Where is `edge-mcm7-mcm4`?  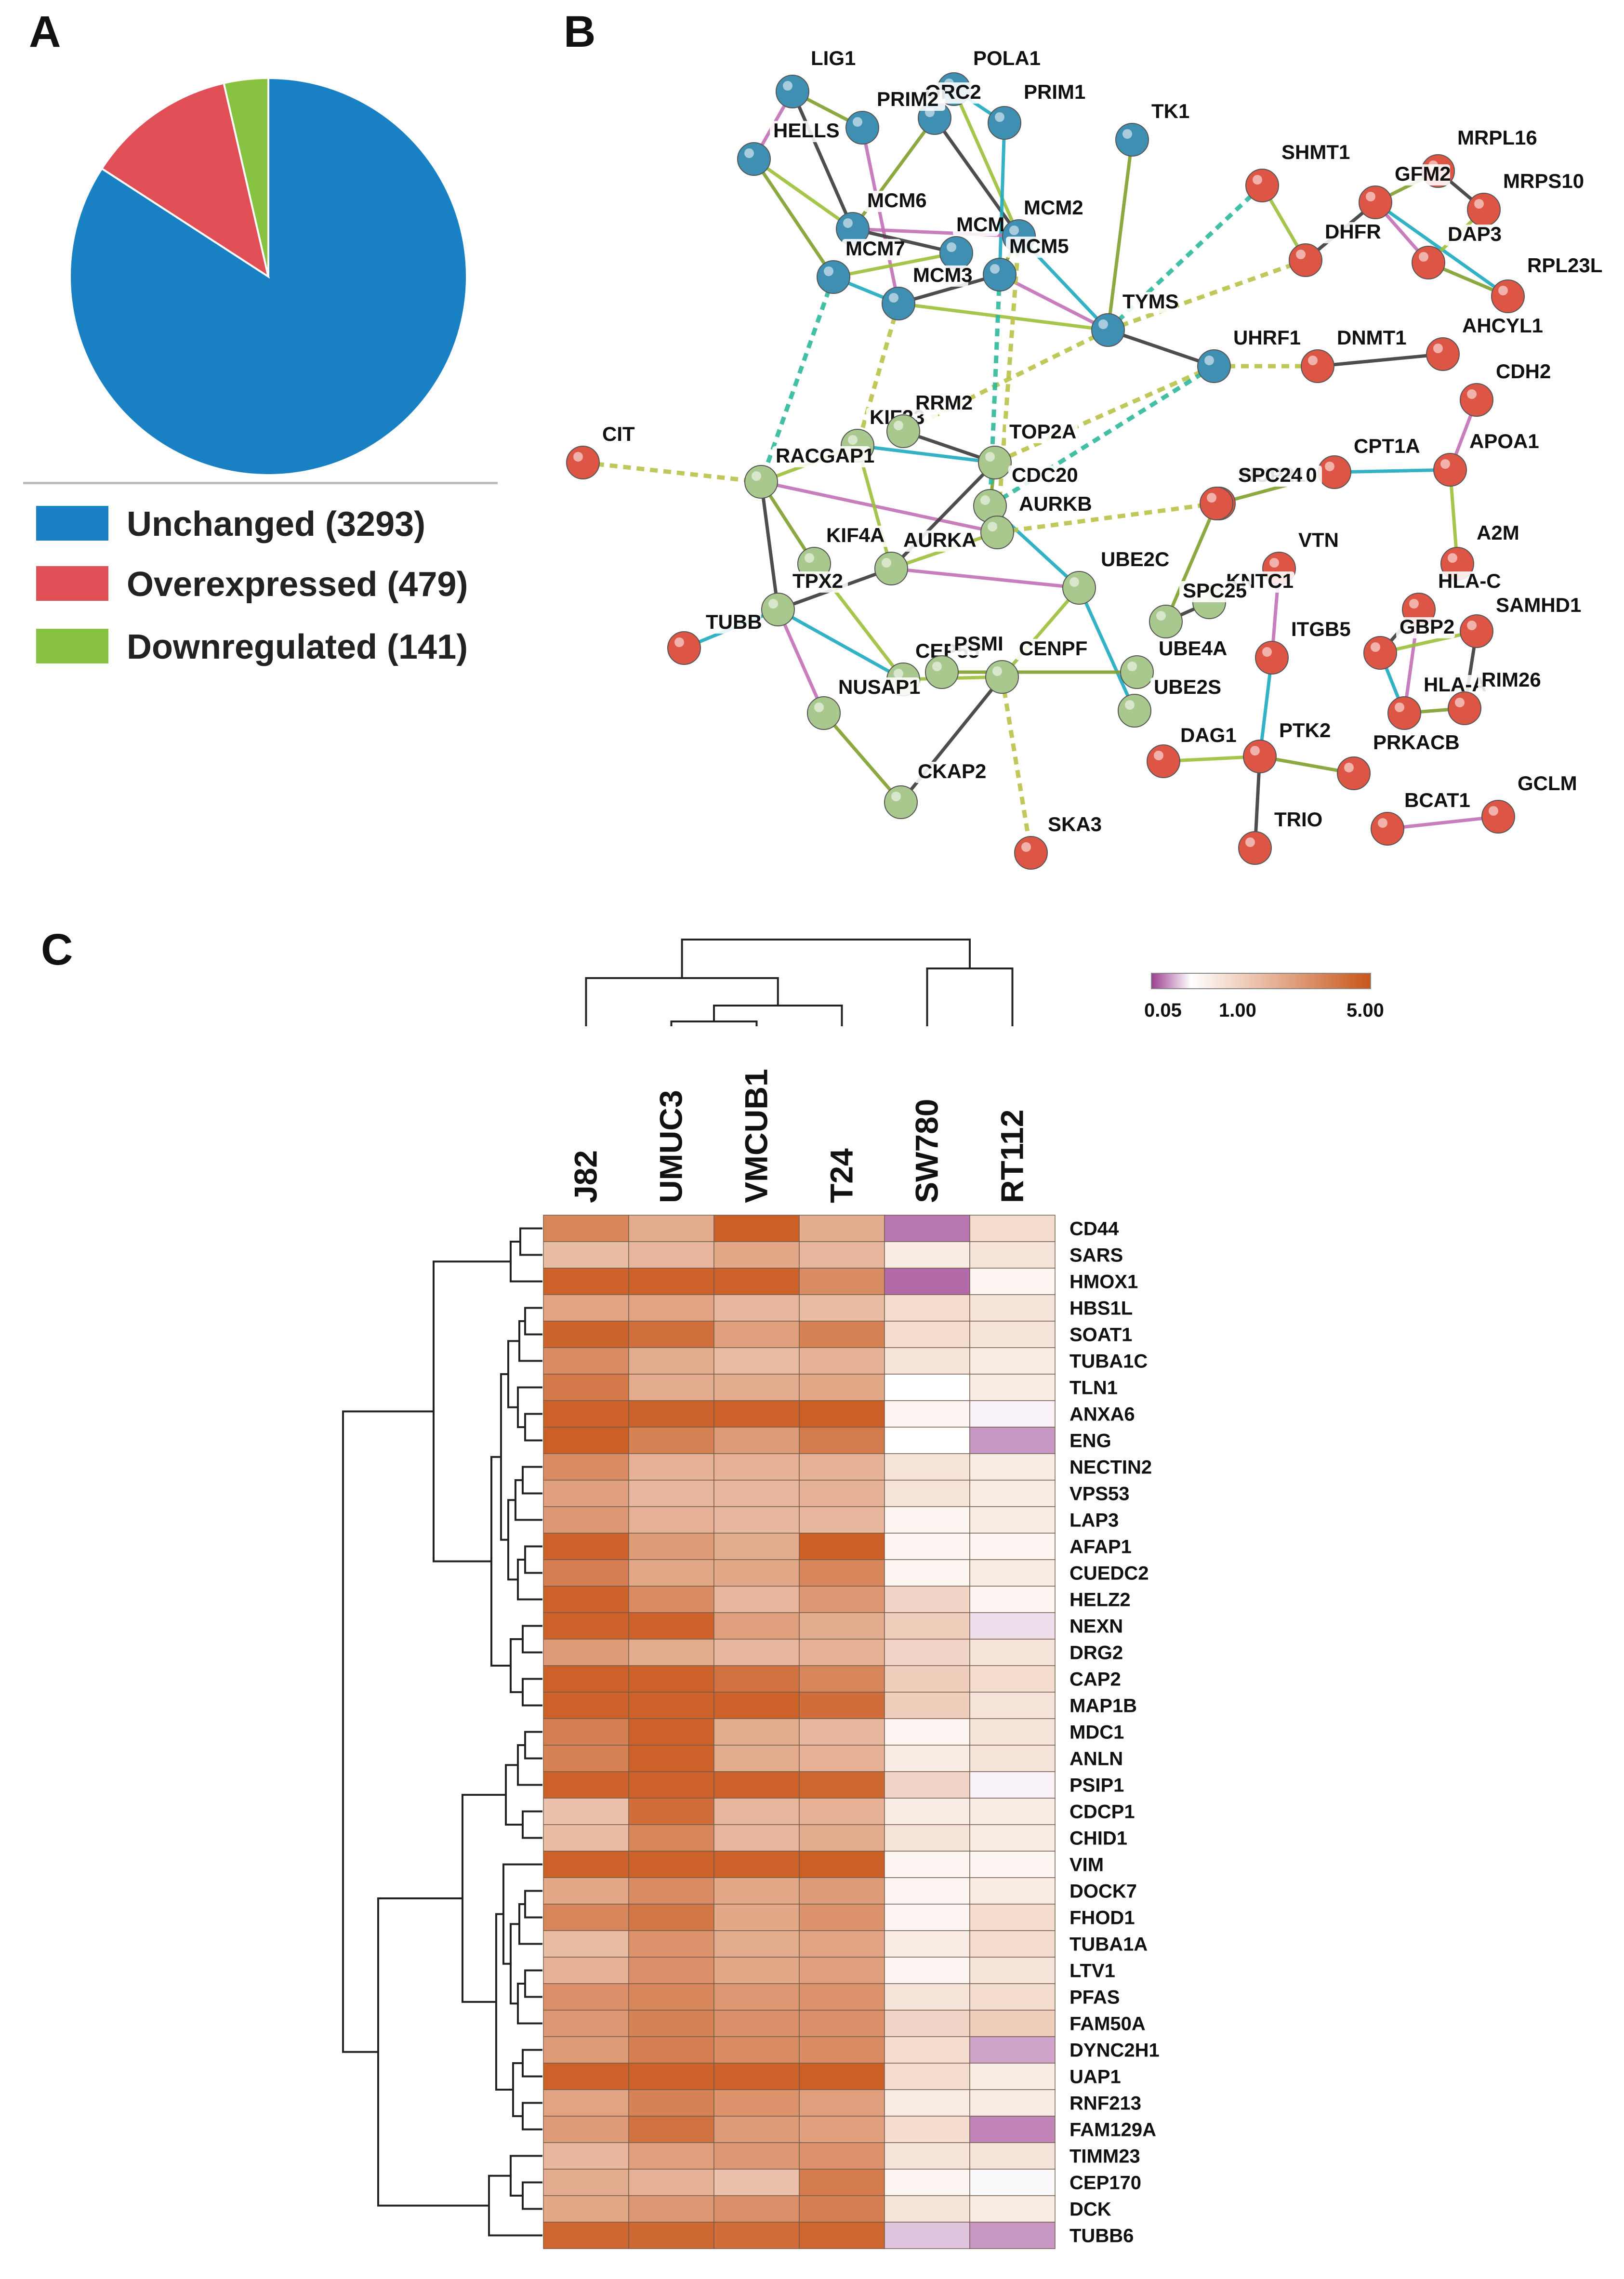
edge-mcm7-mcm4 is located at coordinates (895, 265).